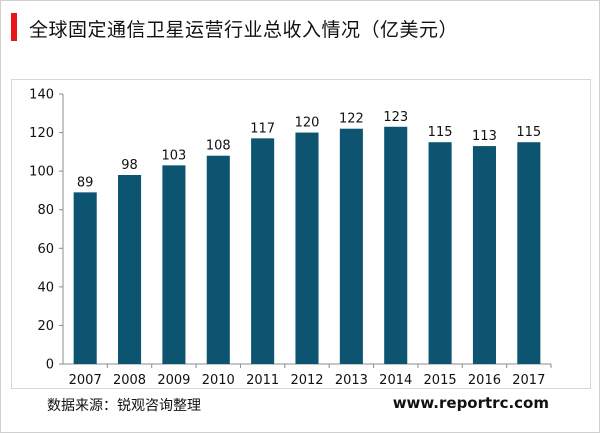 This screenshot has width=600, height=434. I want to click on website-label: www.reportrc.com, so click(470, 403).